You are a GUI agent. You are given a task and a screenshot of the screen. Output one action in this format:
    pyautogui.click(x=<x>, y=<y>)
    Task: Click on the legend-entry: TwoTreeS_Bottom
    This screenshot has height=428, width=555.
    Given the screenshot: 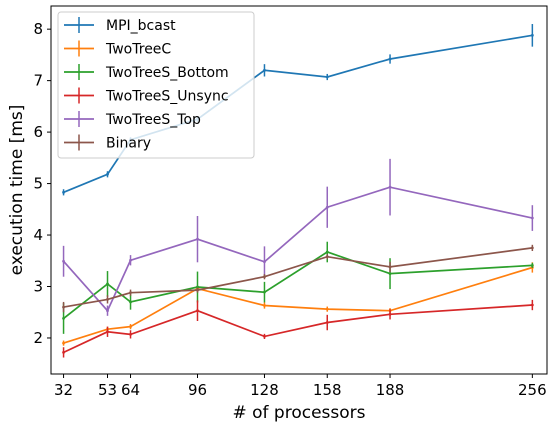 What is the action you would take?
    pyautogui.click(x=146, y=72)
    